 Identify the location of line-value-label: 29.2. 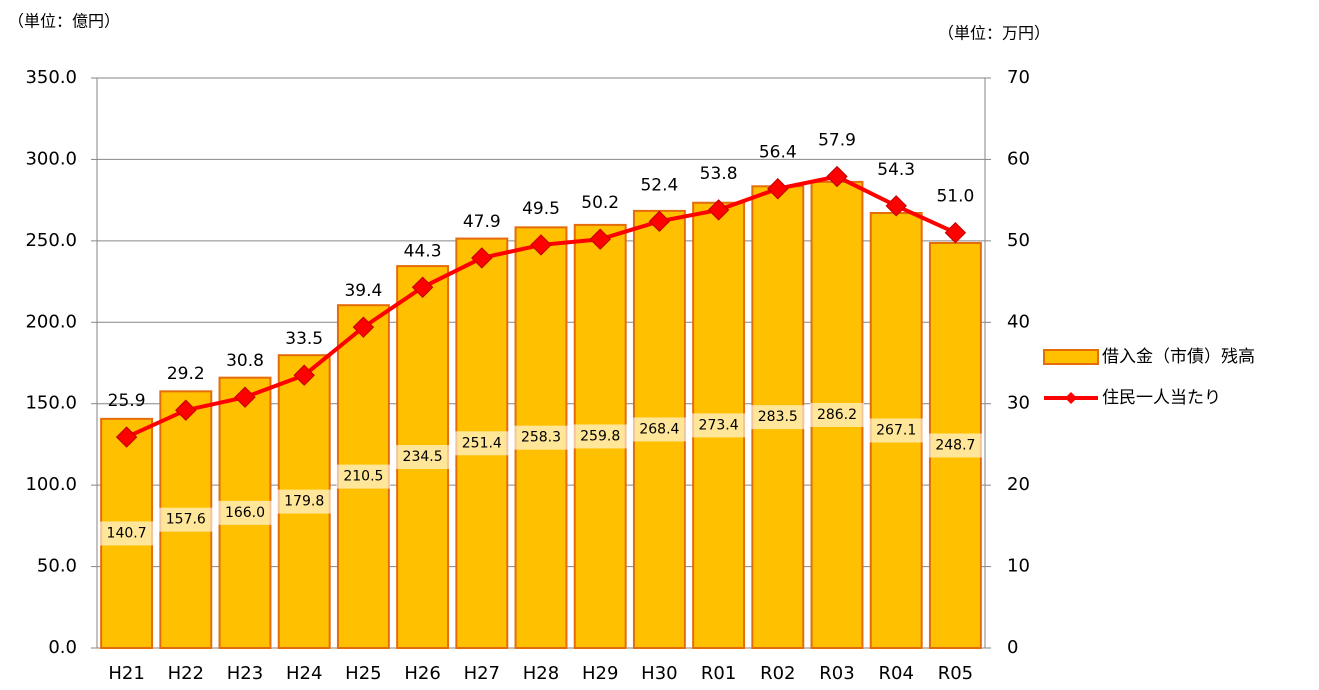
(186, 374).